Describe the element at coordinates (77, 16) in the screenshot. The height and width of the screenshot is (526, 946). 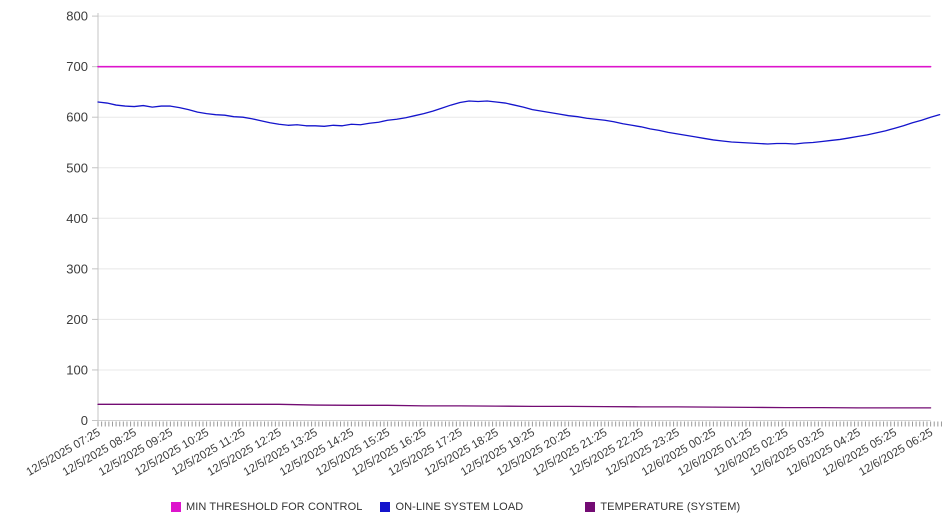
I see `y-tick-label: 800` at that location.